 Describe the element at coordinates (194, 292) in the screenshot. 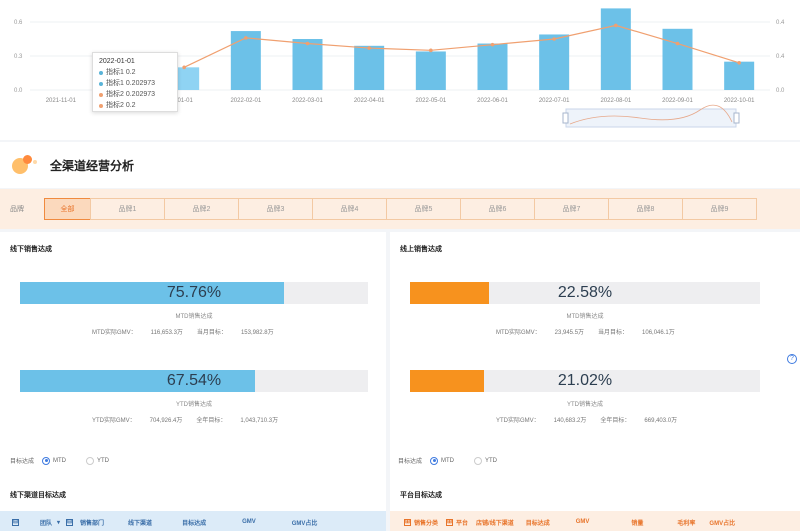

I see `offline-mtd-percent: 75.76%` at that location.